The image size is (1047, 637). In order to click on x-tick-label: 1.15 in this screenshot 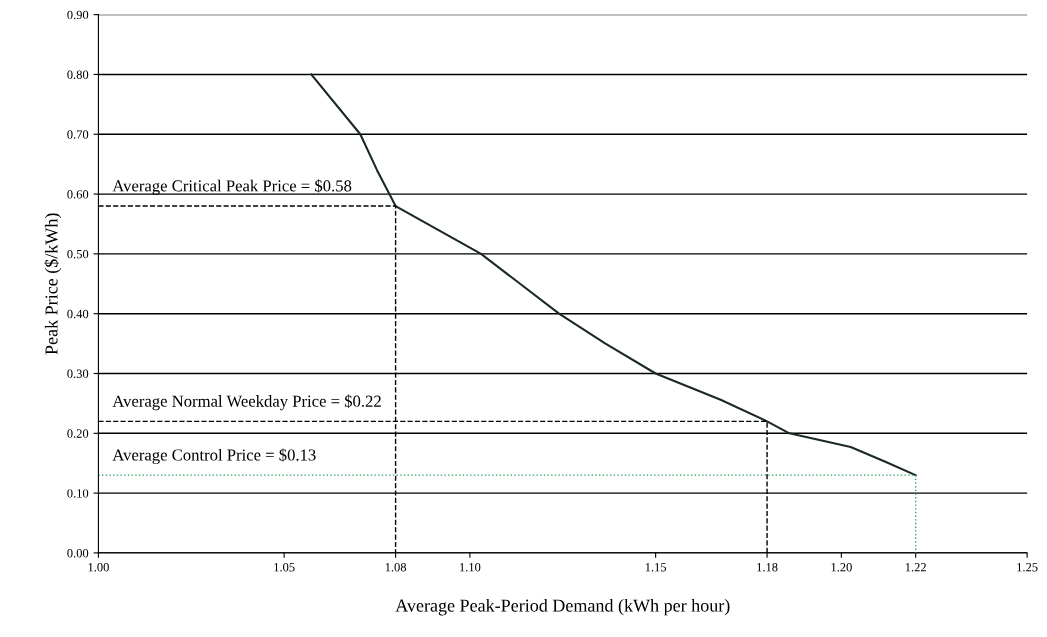, I will do `click(656, 567)`.